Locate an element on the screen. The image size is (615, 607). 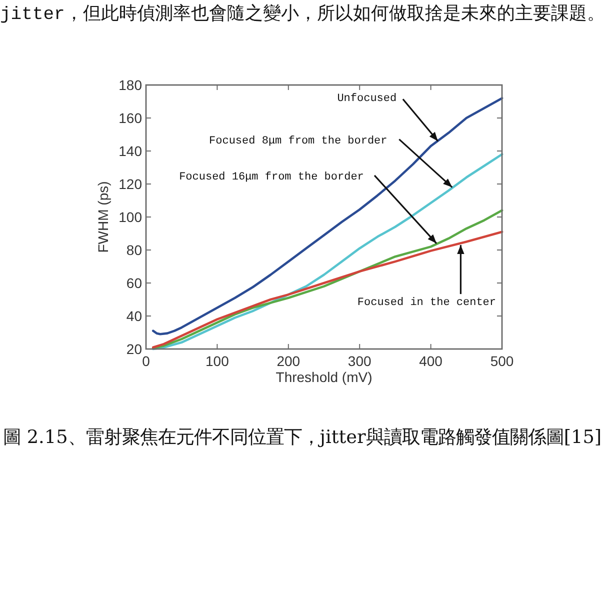
x-tick-label: 200 is located at coordinates (288, 361).